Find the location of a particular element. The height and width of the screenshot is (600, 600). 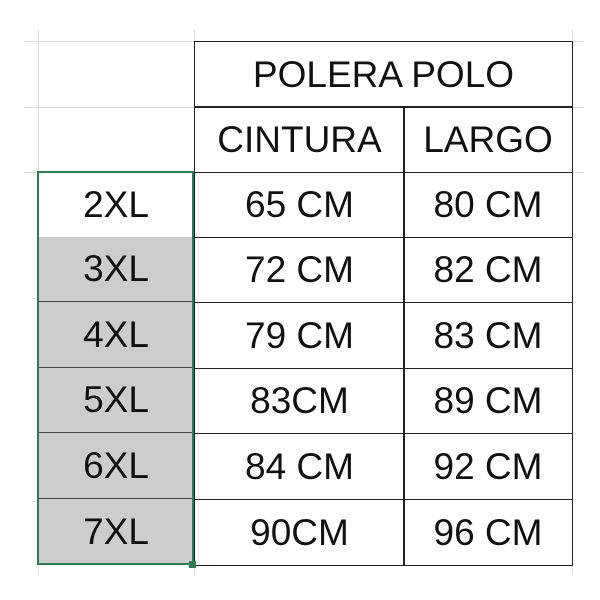

header-largo: LARGO is located at coordinates (488, 139).